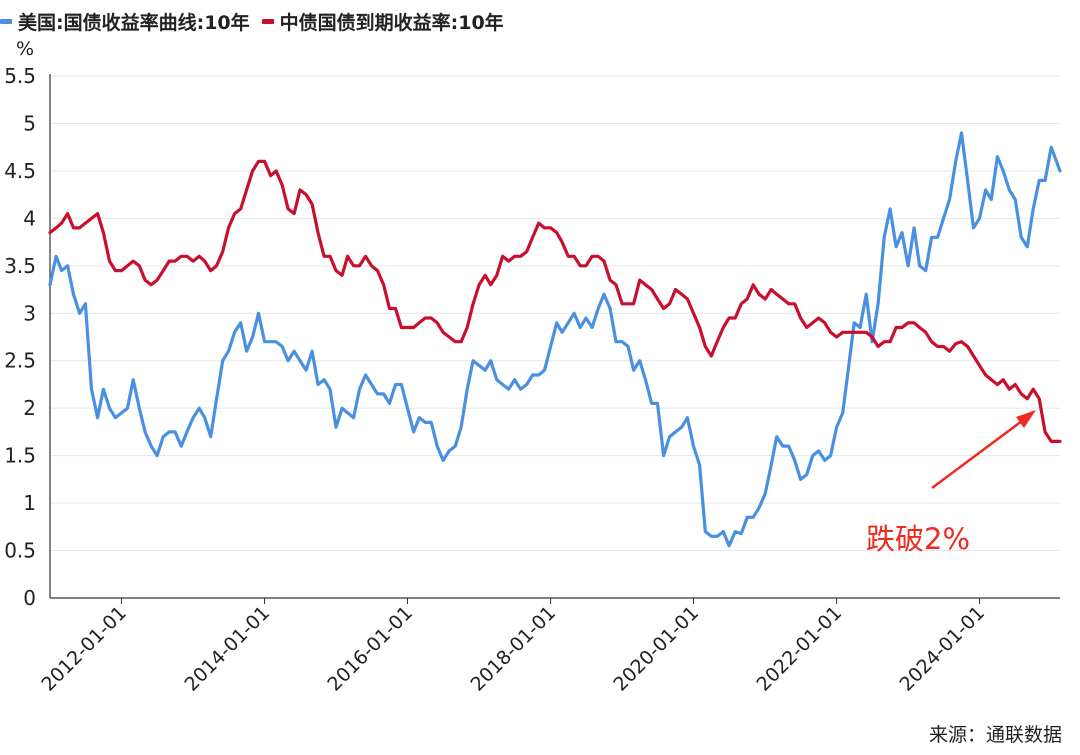 The image size is (1080, 755). I want to click on legend-label-us-10y: 美国:国债收益率曲线:10年, so click(134, 22).